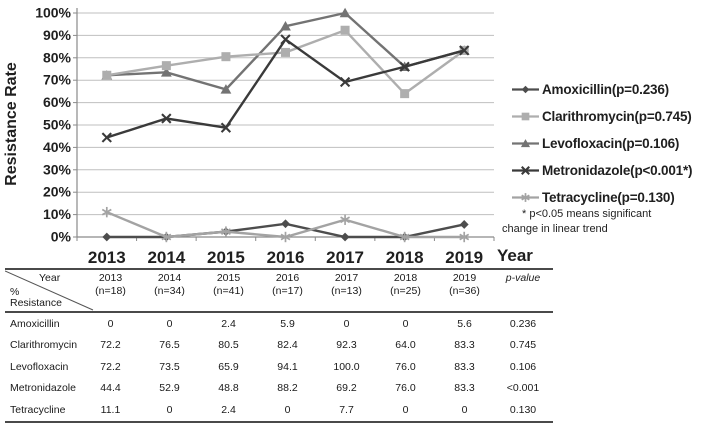 This screenshot has height=425, width=717. What do you see at coordinates (35, 323) in the screenshot?
I see `row-label: Amoxicillin` at bounding box center [35, 323].